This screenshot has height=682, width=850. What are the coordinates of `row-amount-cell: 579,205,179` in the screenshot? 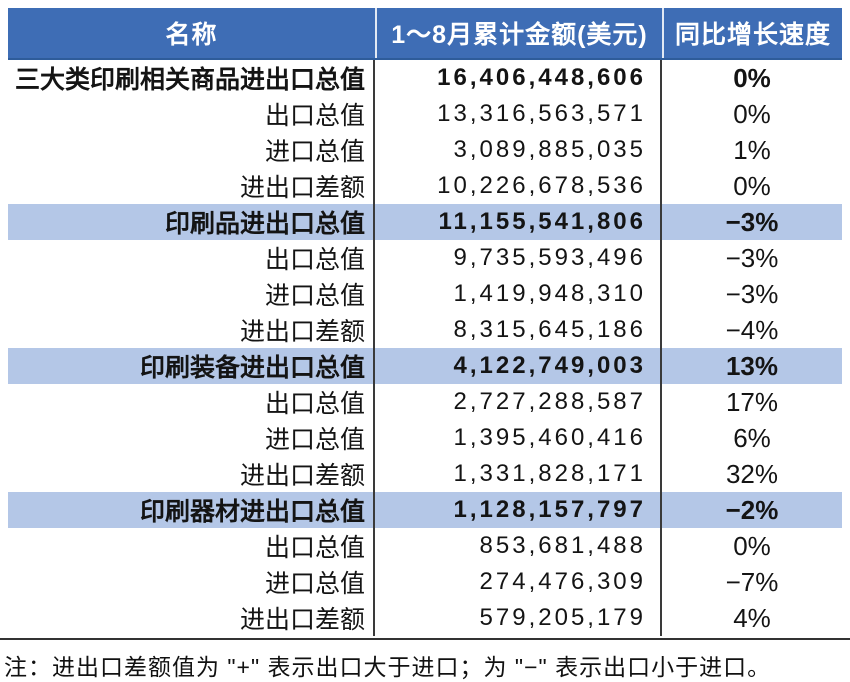 It's located at (518, 618).